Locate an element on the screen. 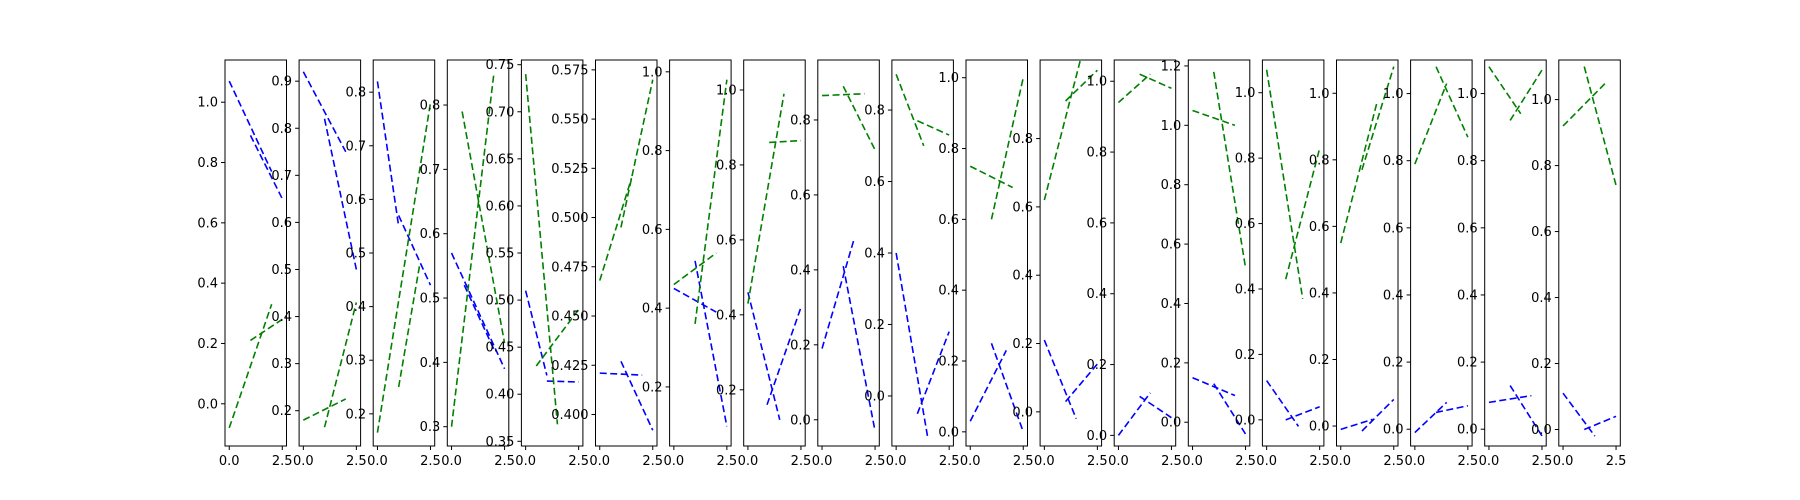  y-tick-label: 0.425 is located at coordinates (569, 366).